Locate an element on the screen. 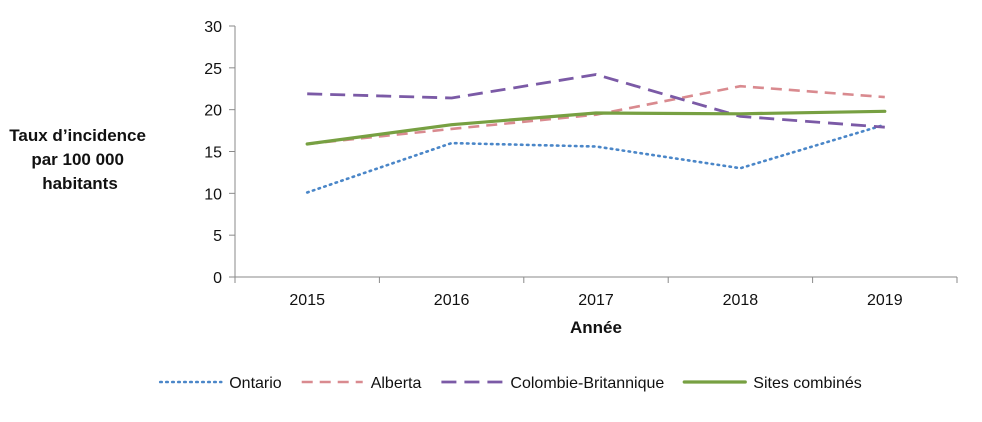 The width and height of the screenshot is (982, 422). x-tick-label: 2015 is located at coordinates (307, 300).